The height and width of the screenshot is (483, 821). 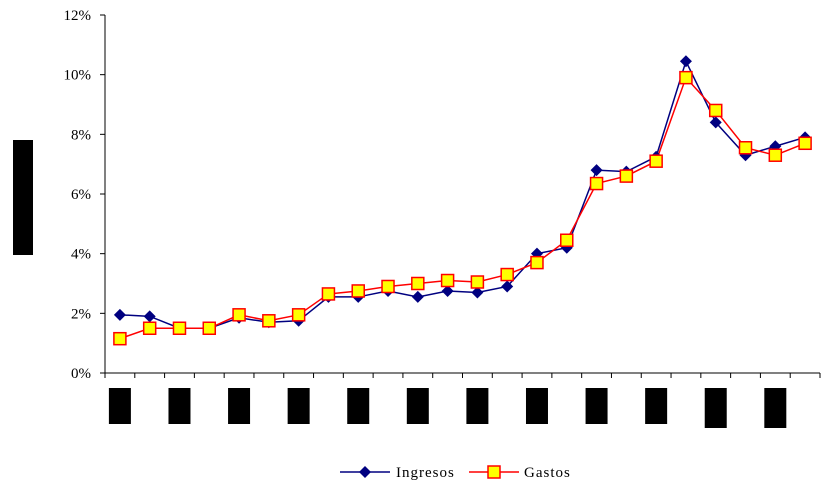 What do you see at coordinates (23, 197) in the screenshot?
I see `y-axis-label-redacted` at bounding box center [23, 197].